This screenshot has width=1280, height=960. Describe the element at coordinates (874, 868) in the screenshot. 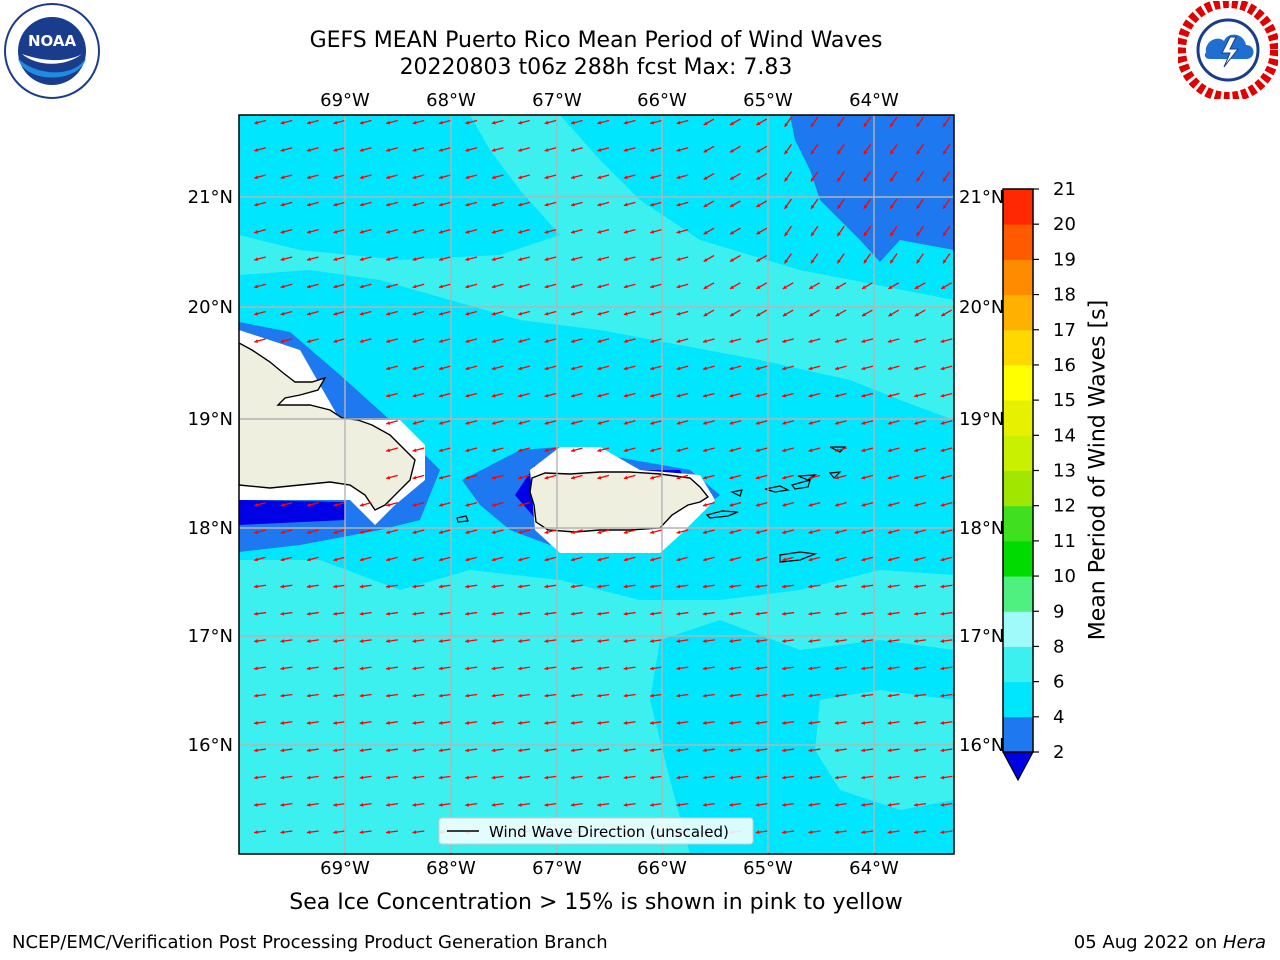

I see `lon-tick-label: 64°W` at that location.